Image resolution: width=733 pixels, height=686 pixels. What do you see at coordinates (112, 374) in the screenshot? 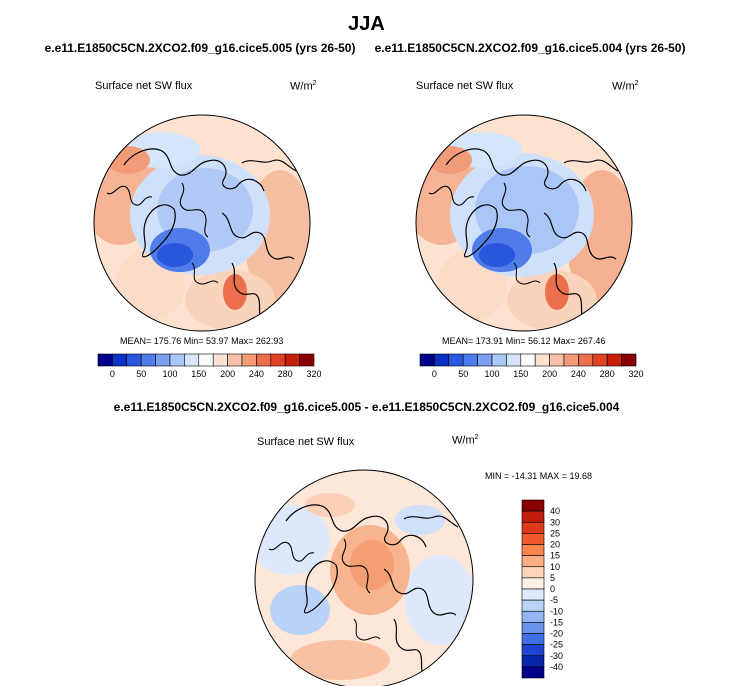
I see `left-colorbar-tick-label: 0` at bounding box center [112, 374].